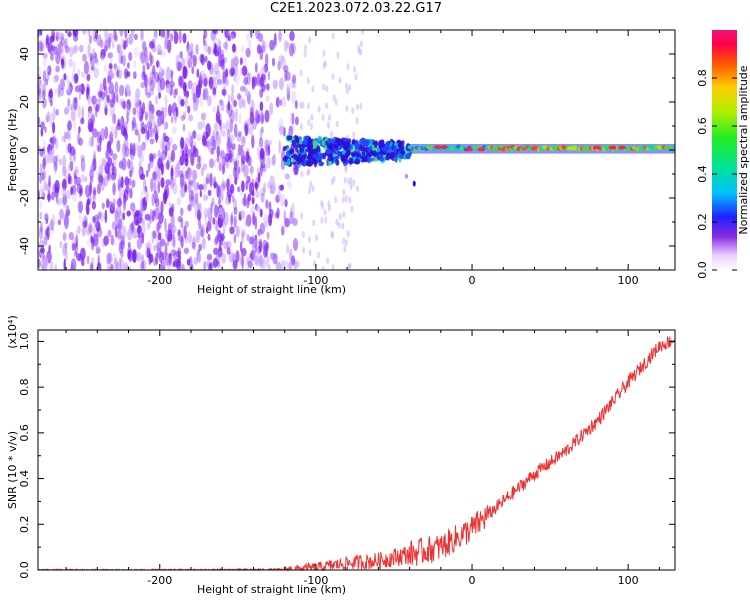  What do you see at coordinates (702, 174) in the screenshot?
I see `colorbar-tick-label: 0.4` at bounding box center [702, 174].